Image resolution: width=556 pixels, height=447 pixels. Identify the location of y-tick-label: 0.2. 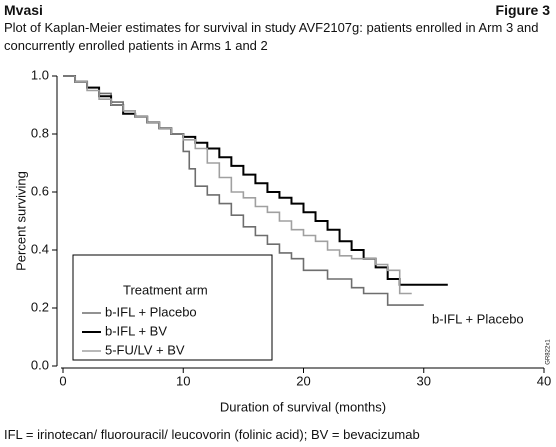
(40, 306).